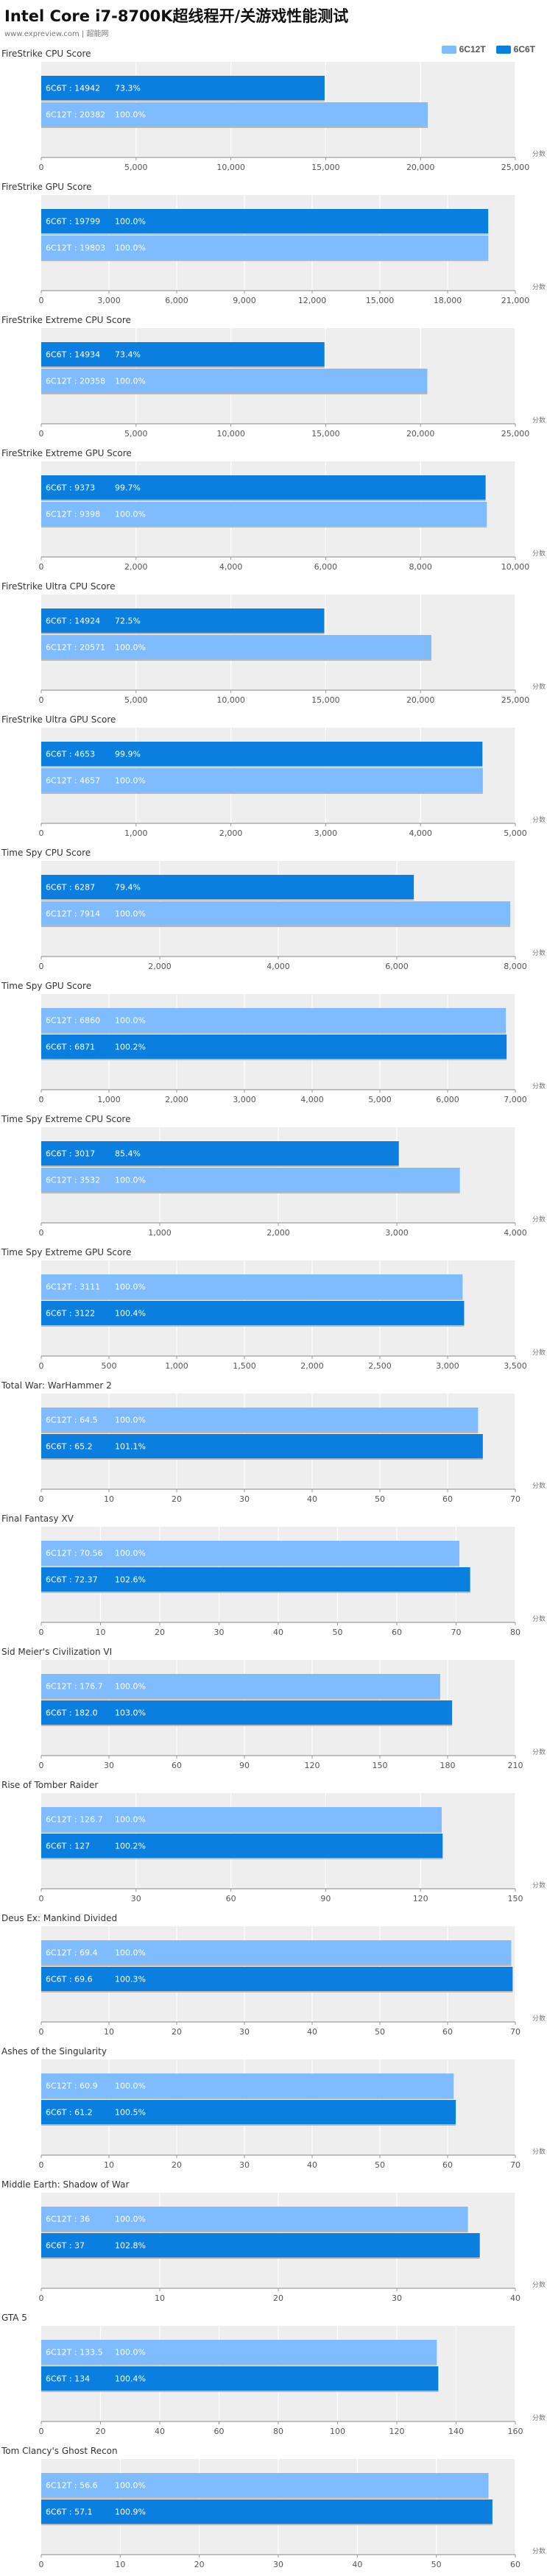  Describe the element at coordinates (73, 1180) in the screenshot. I see `bar-value-label: 6C12T : 3532` at that location.